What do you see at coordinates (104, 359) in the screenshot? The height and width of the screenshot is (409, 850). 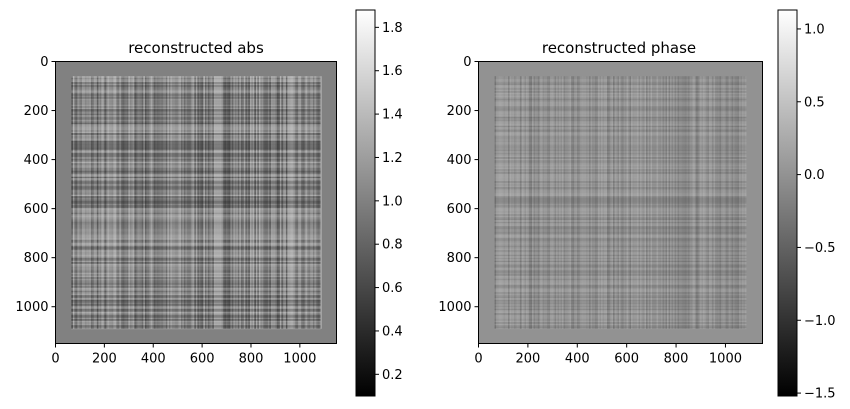 I see `x-tick-label: 200` at bounding box center [104, 359].